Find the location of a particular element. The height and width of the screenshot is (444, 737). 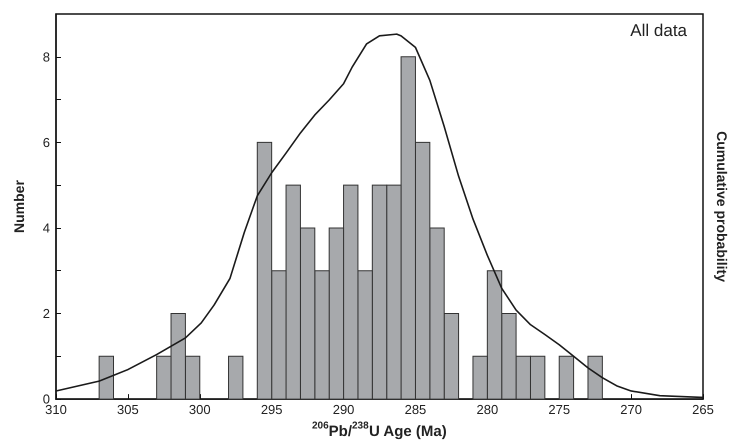

x-tick-label: 275 is located at coordinates (559, 410).